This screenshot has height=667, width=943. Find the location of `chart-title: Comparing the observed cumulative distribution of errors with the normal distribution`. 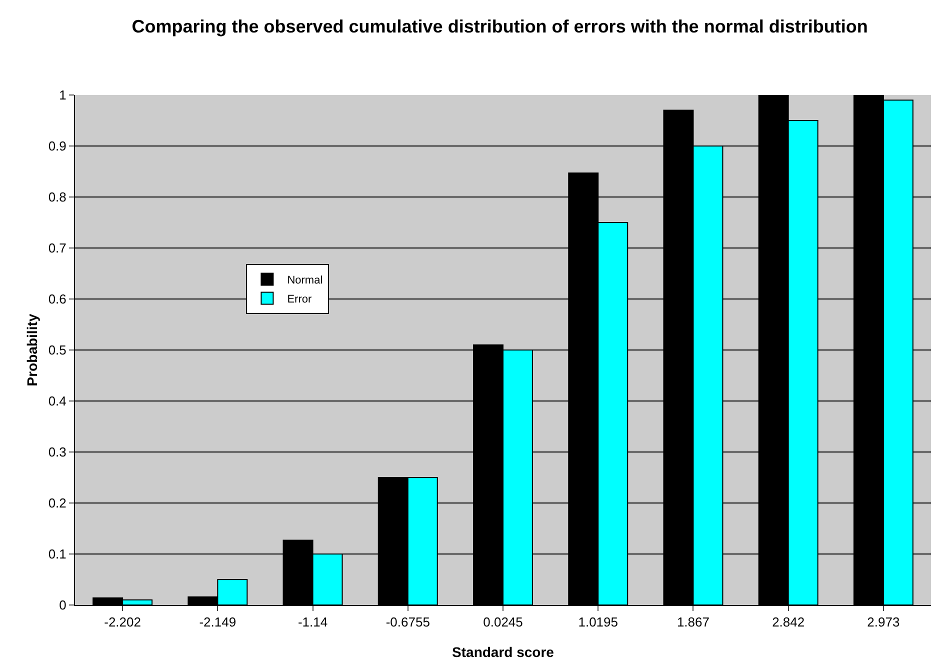

chart-title: Comparing the observed cumulative distribution of errors with the normal distribution is located at coordinates (500, 26).